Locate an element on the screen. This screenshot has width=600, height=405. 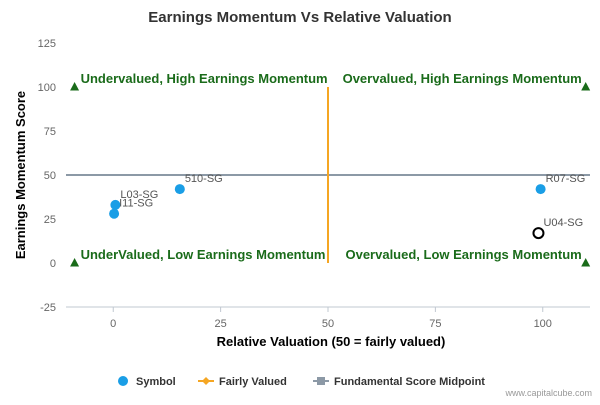
x-tick-label: 25 is located at coordinates (220, 324).